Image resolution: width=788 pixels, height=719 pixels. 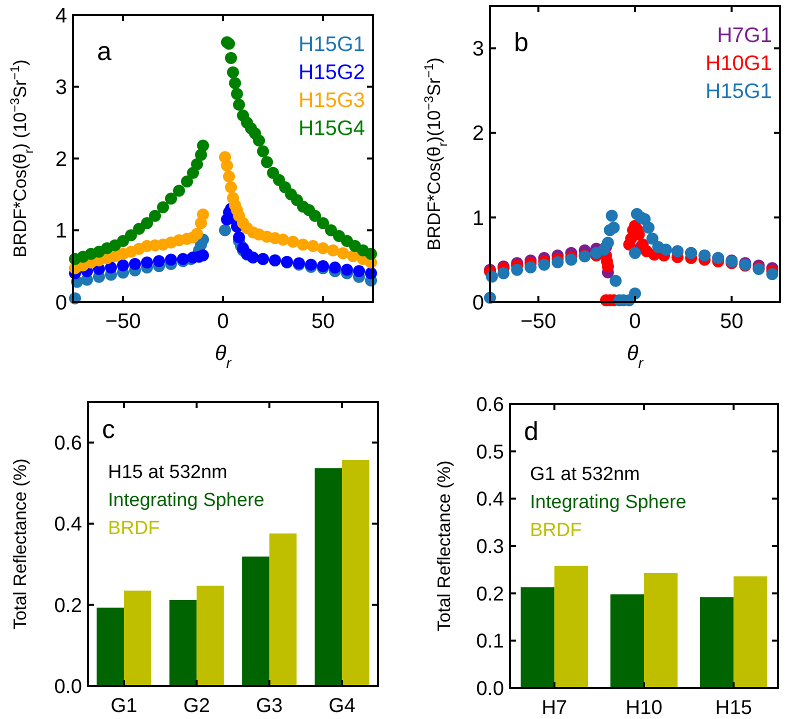 What do you see at coordinates (61, 16) in the screenshot?
I see `y-tick-label: 4` at bounding box center [61, 16].